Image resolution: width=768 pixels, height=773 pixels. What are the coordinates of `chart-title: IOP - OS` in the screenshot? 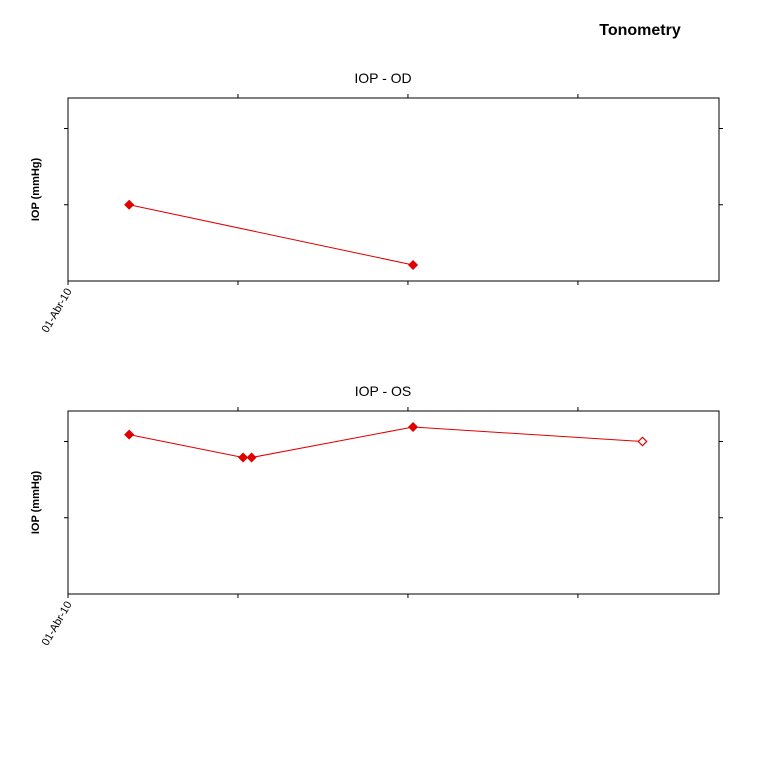 It's located at (383, 391).